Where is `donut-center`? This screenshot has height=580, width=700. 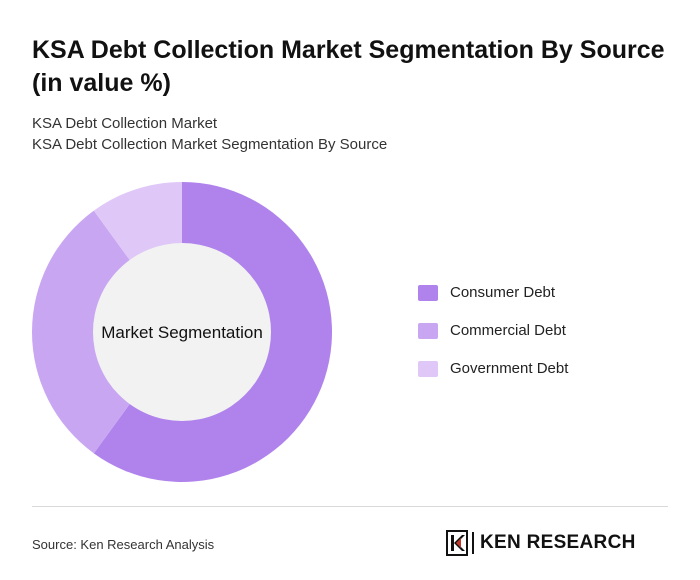
donut-center is located at coordinates (182, 332).